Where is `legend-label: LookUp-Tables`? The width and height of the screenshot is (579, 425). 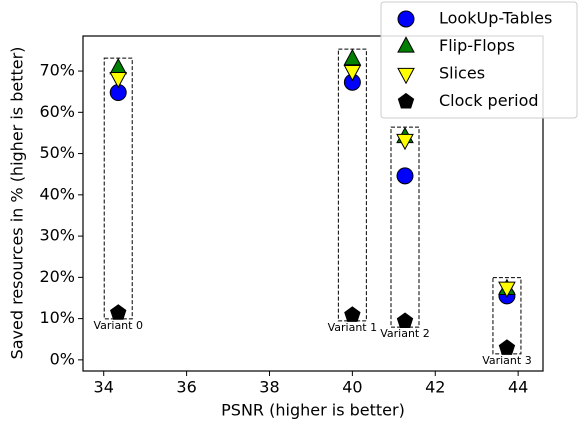 legend-label: LookUp-Tables is located at coordinates (495, 18).